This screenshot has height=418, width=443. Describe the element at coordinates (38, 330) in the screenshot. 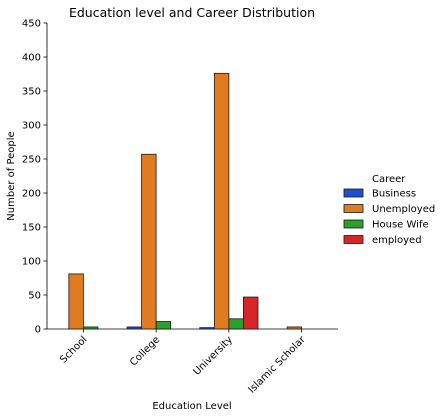

I see `y-tick-label: 0` at that location.